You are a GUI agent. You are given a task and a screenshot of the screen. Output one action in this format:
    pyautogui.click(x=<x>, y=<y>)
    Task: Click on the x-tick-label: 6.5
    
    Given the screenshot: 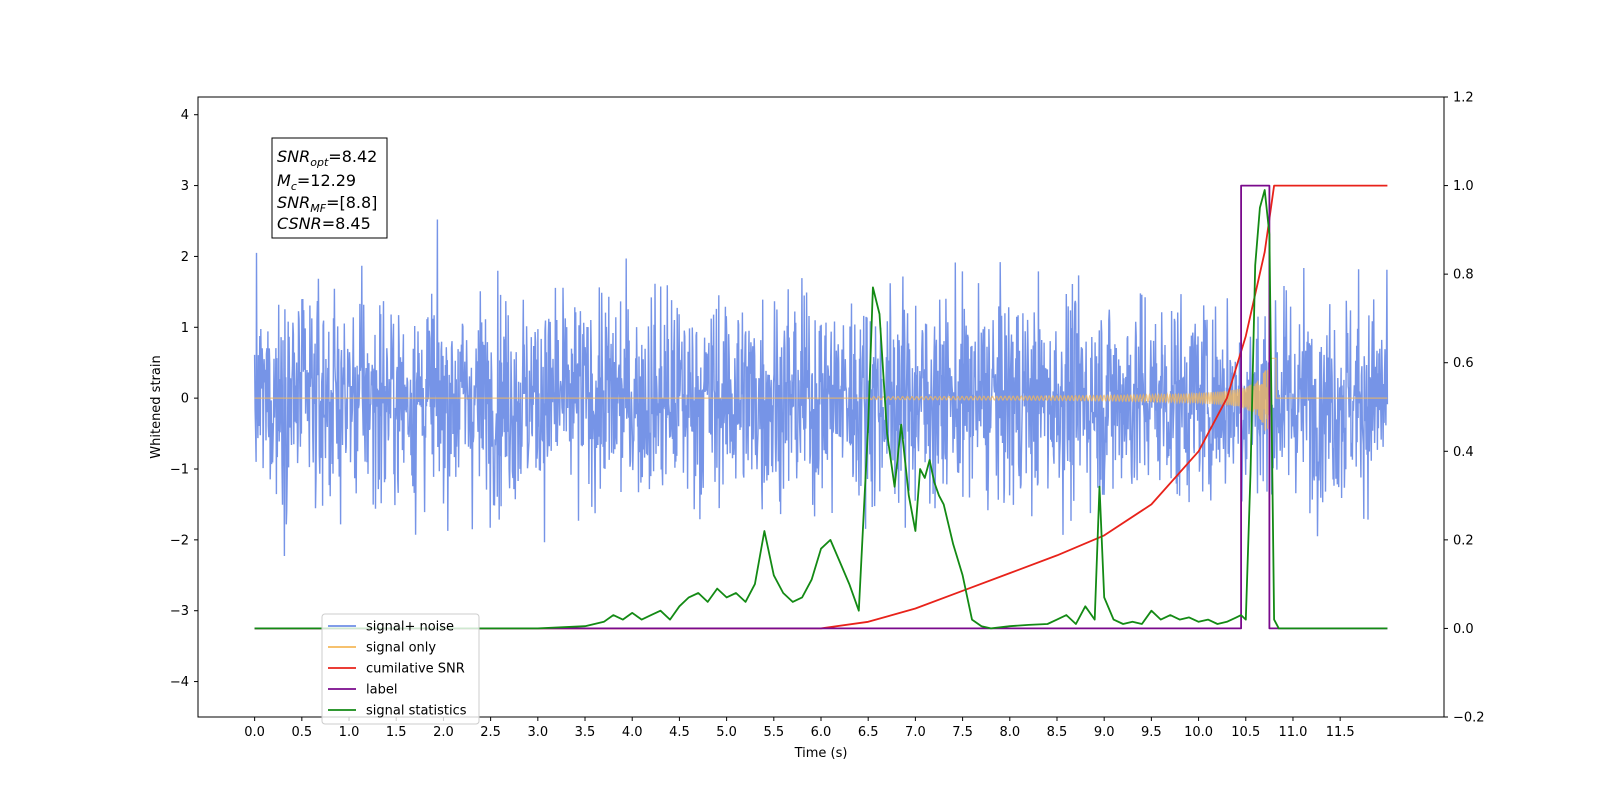 What is the action you would take?
    pyautogui.click(x=868, y=732)
    